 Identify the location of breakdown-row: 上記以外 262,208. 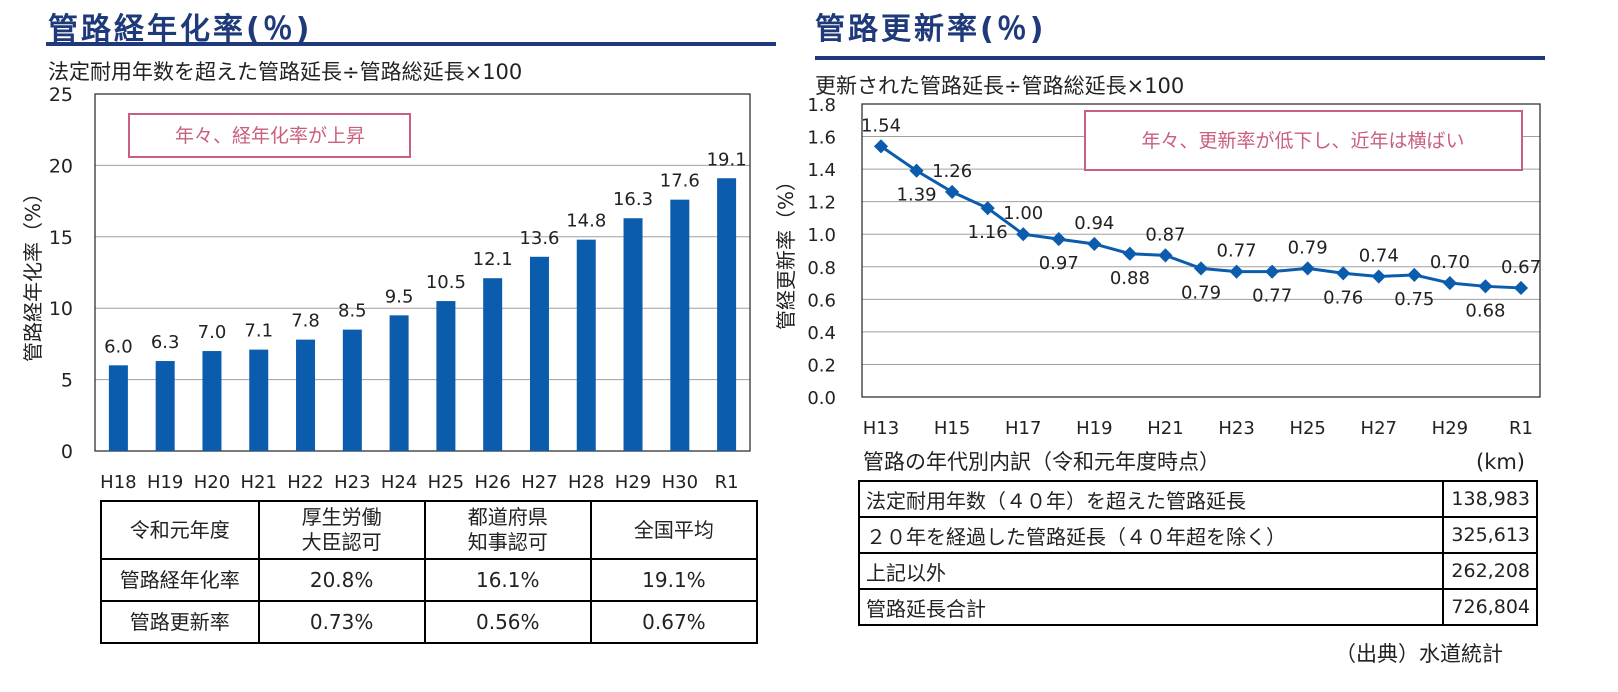
(1198, 571).